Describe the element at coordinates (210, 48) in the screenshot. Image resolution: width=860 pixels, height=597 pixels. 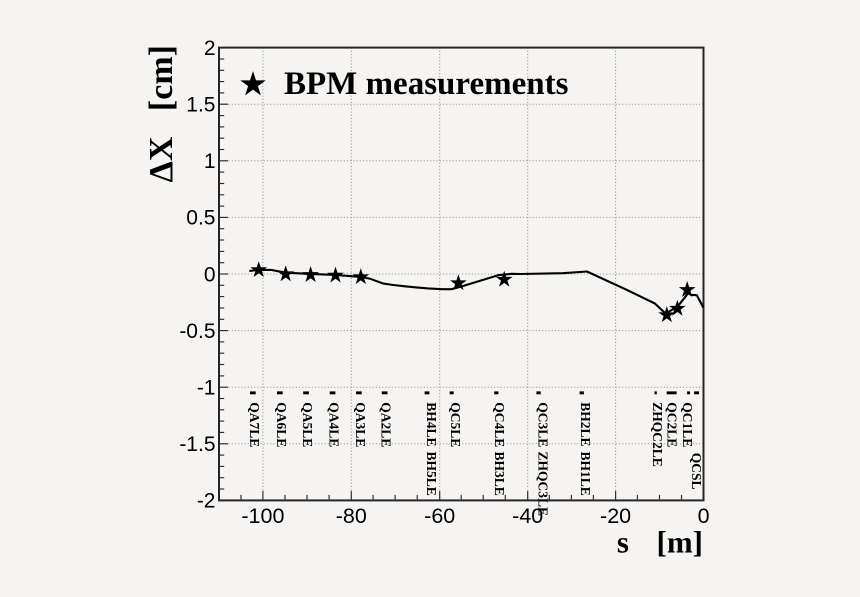
I see `svg-text: 2` at that location.